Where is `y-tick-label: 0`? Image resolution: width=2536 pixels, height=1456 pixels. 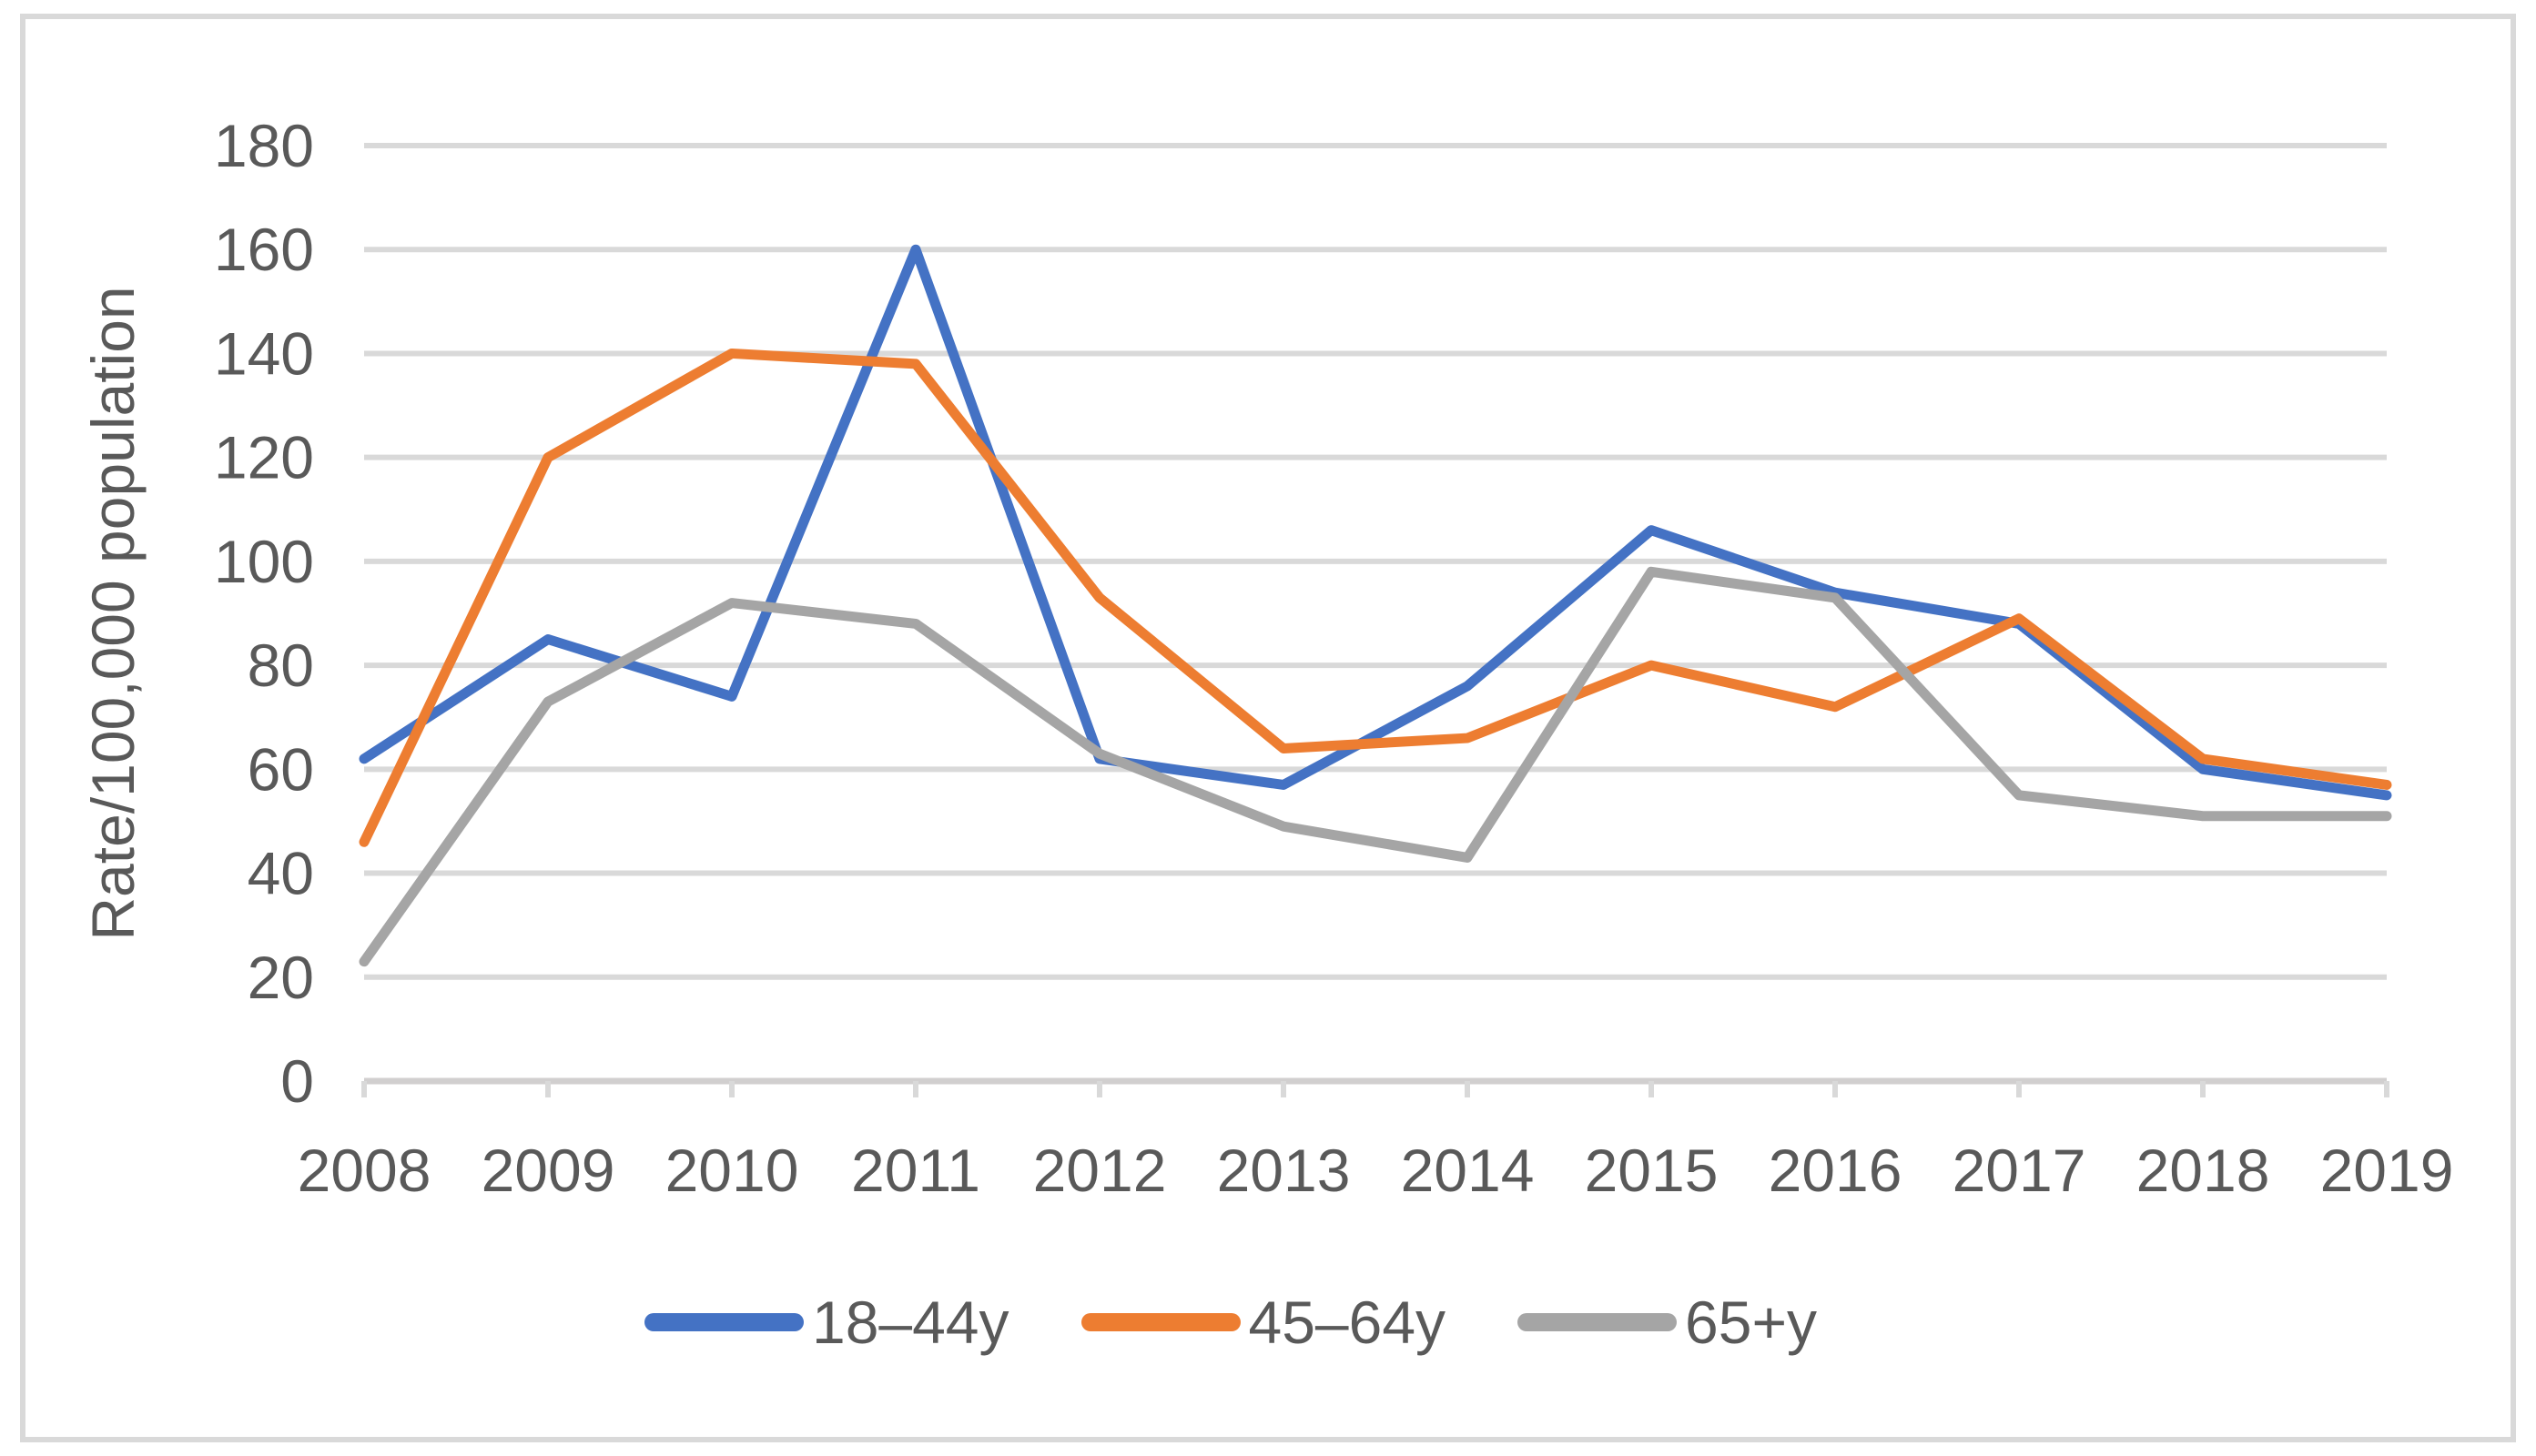
y-tick-label: 0 is located at coordinates (297, 1081).